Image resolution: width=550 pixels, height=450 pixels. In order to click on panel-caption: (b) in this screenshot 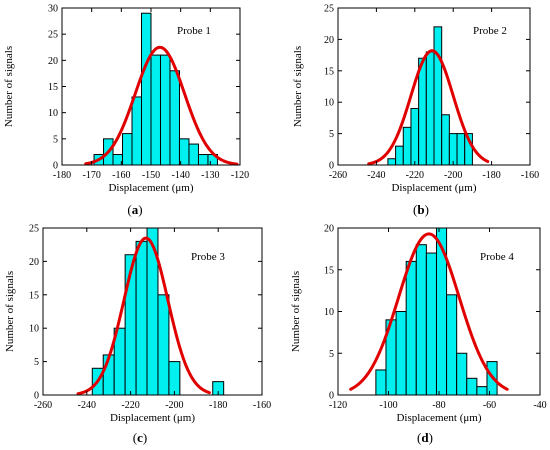, I will do `click(421, 209)`.